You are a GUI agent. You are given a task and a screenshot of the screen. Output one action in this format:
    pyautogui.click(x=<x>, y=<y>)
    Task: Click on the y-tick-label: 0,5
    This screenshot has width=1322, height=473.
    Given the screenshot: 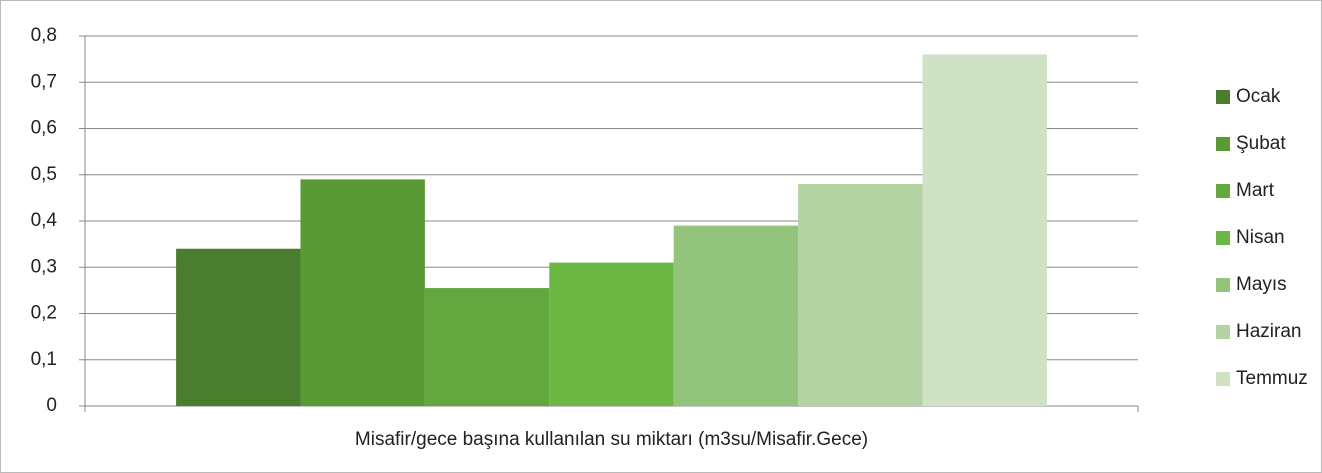 What is the action you would take?
    pyautogui.click(x=44, y=174)
    